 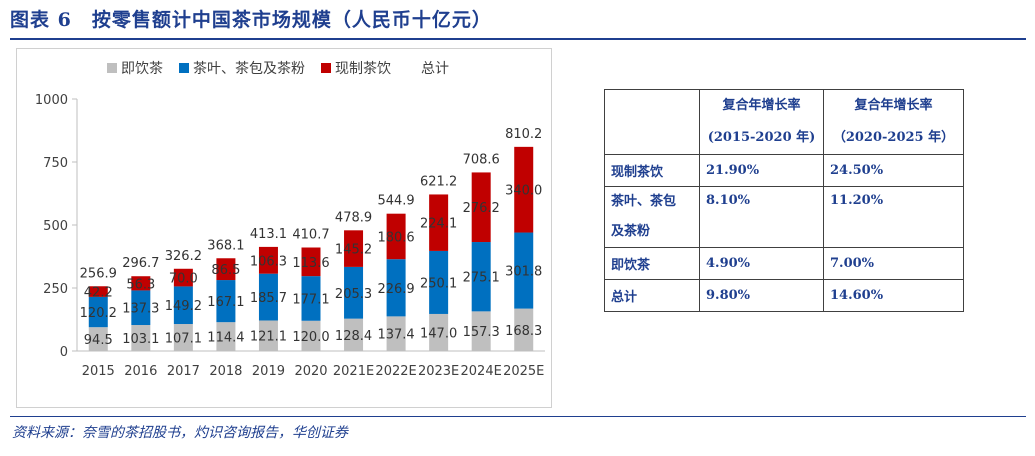 I want to click on legend-item-rtd-tea: 即饮茶, so click(x=135, y=68).